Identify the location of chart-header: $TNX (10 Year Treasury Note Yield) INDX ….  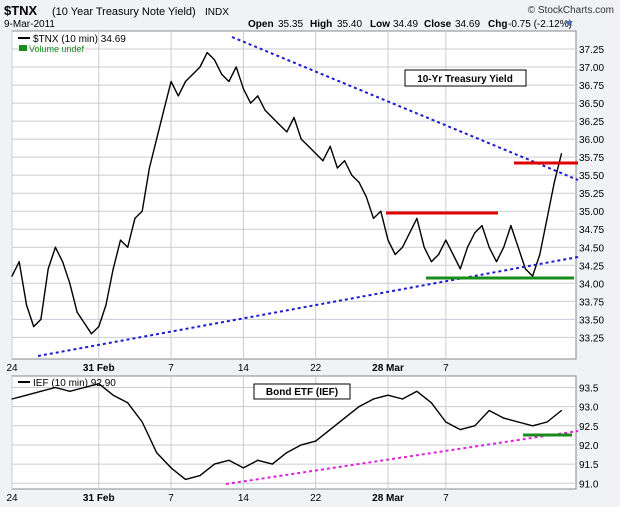
(309, 16).